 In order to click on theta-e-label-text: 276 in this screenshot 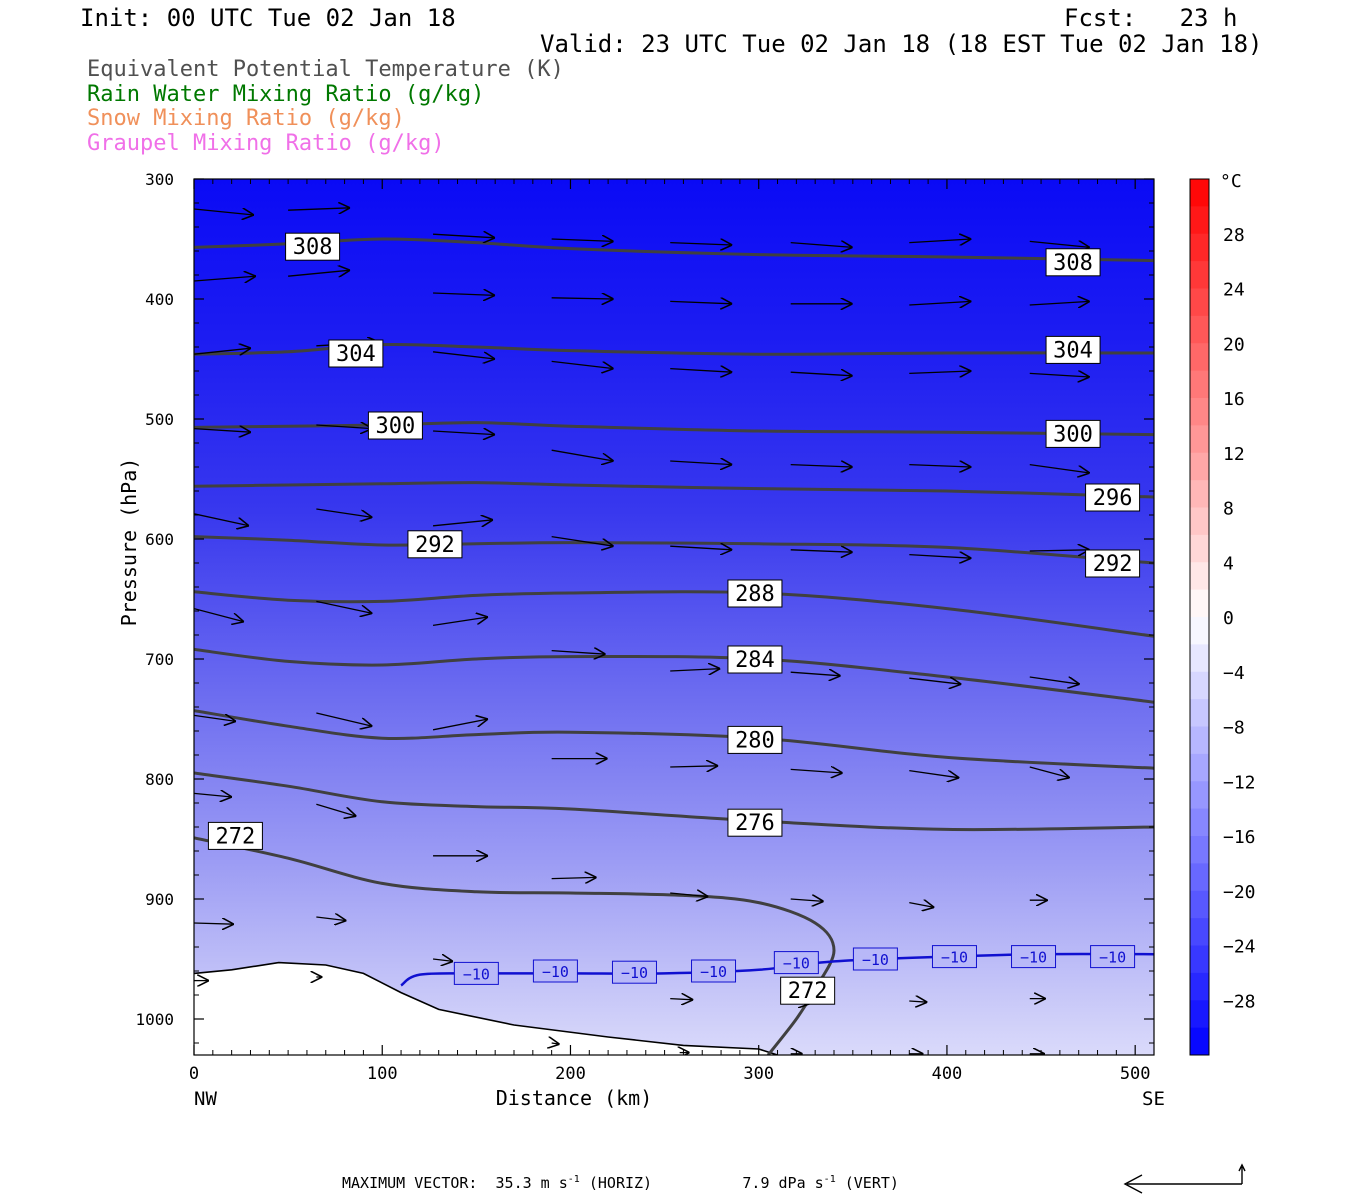, I will do `click(755, 823)`.